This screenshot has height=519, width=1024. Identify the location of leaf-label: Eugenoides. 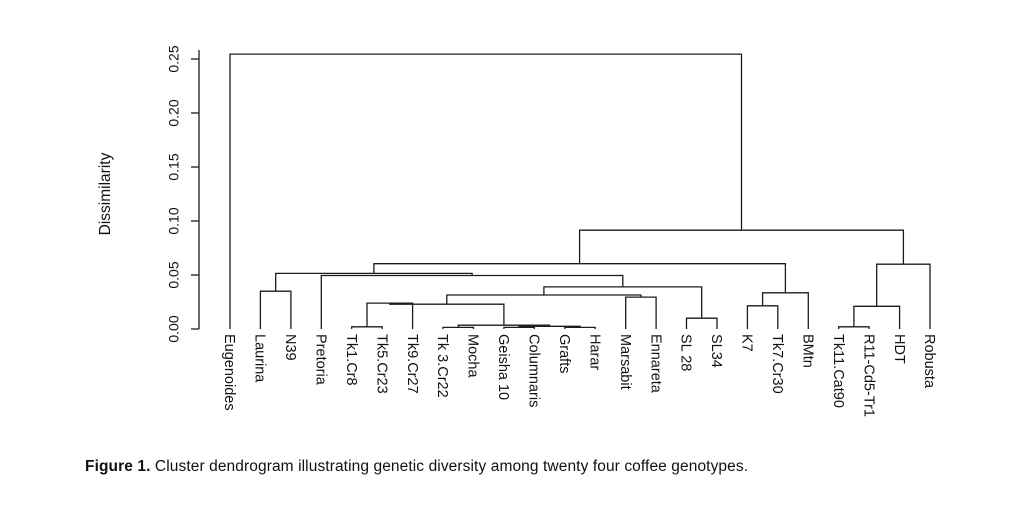
(229, 372).